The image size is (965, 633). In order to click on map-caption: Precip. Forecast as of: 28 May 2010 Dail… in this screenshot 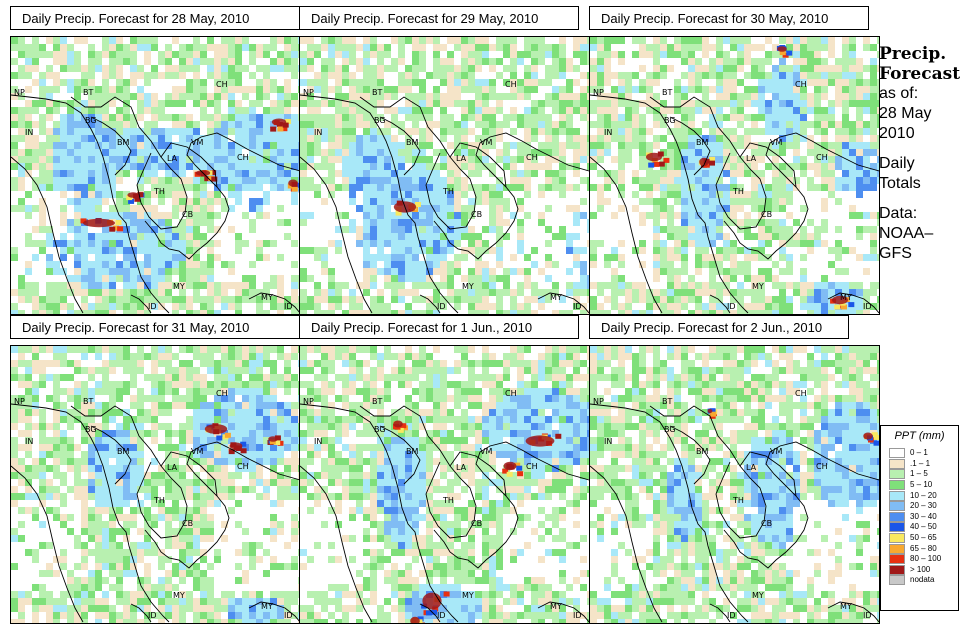, I will do `click(922, 154)`.